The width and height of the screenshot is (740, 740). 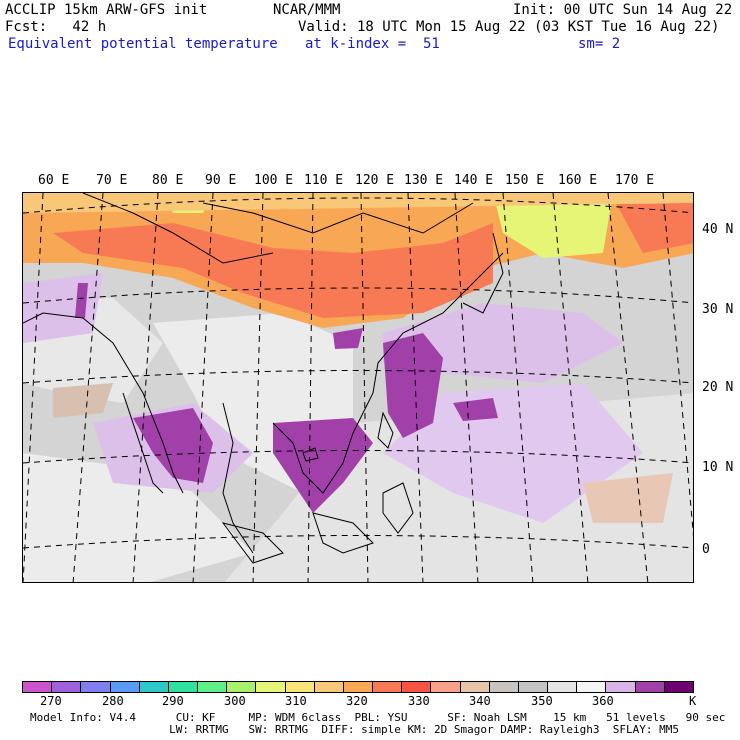 What do you see at coordinates (54, 180) in the screenshot?
I see `lon-label: 60 E` at bounding box center [54, 180].